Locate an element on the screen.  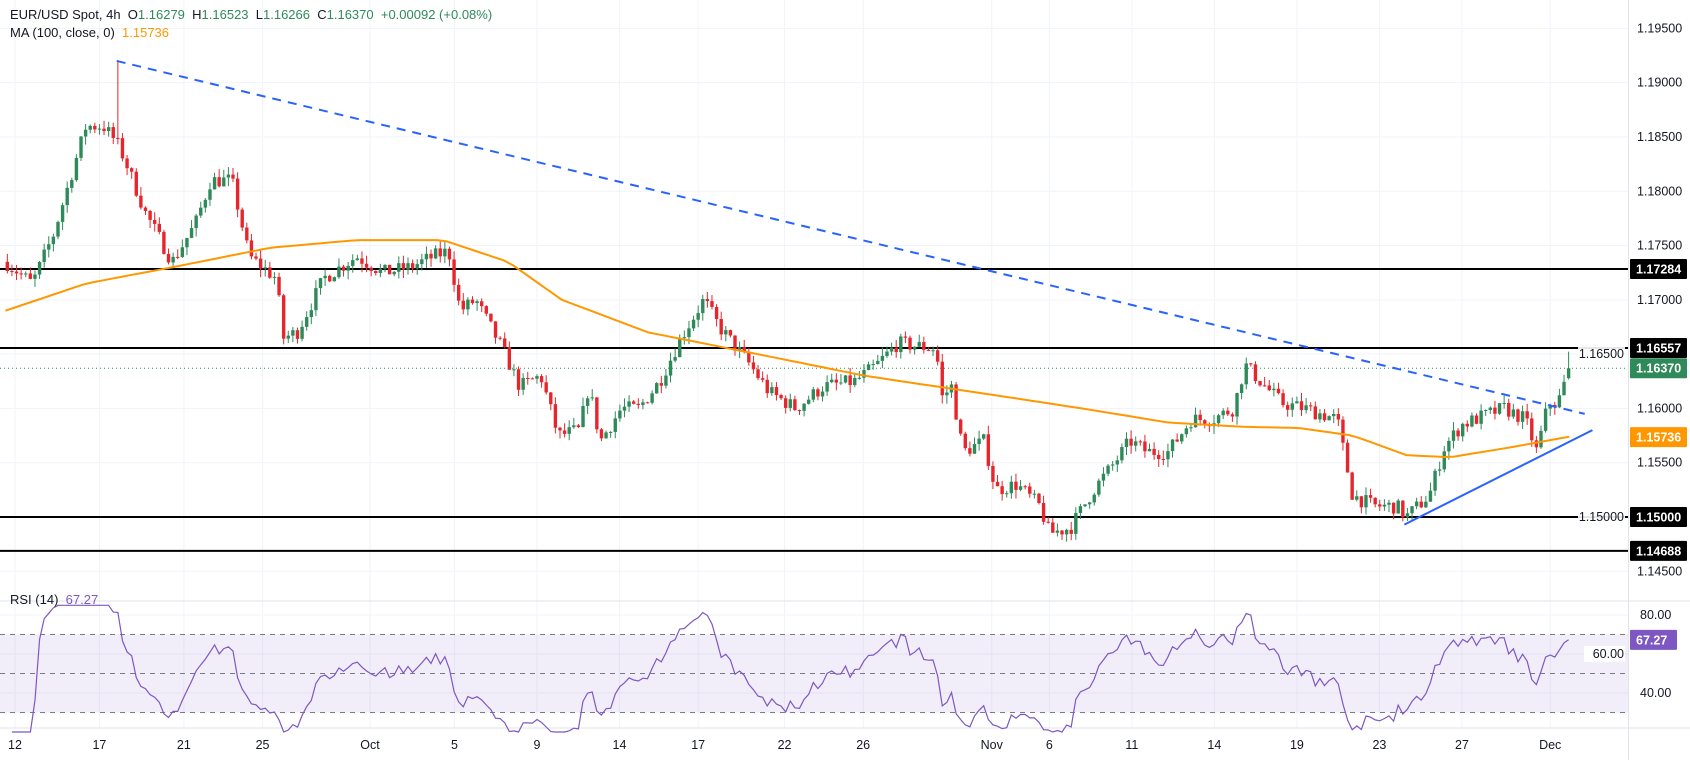
rsi-tick-label: 60.00 is located at coordinates (1608, 654).